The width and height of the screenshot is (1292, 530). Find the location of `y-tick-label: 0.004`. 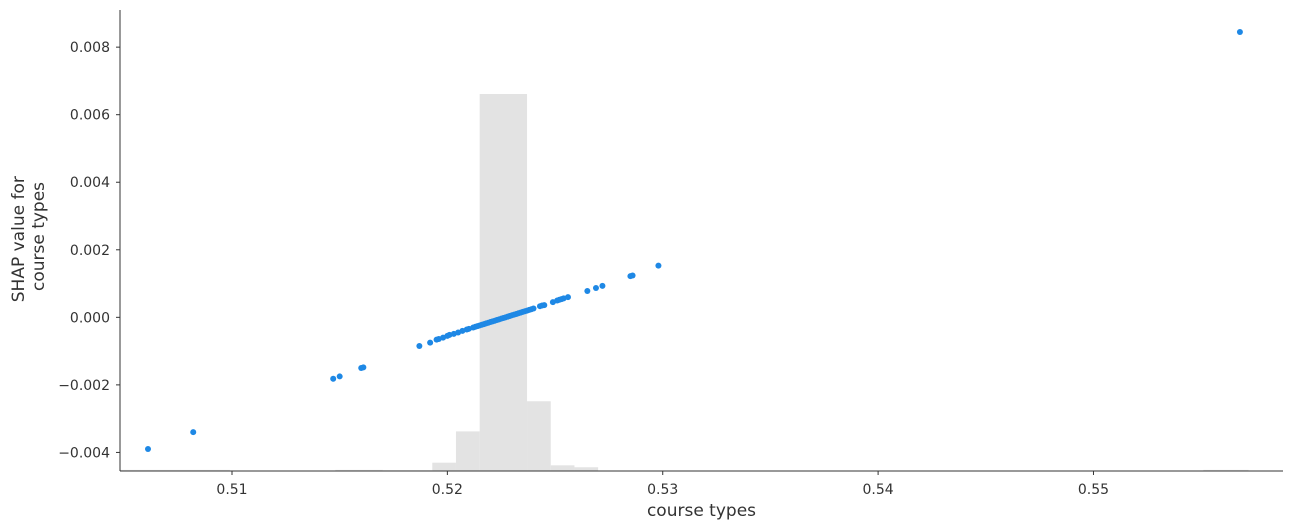

y-tick-label: 0.004 is located at coordinates (90, 183).